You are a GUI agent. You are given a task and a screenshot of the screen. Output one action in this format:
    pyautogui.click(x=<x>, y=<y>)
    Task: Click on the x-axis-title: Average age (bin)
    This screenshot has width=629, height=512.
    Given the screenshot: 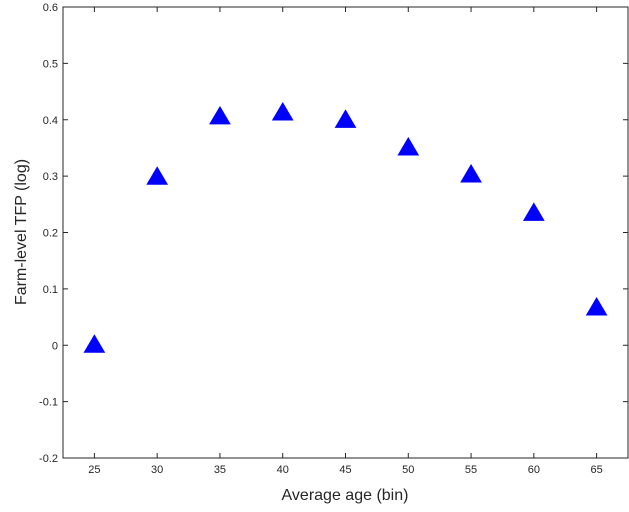 What is the action you would take?
    pyautogui.click(x=345, y=495)
    